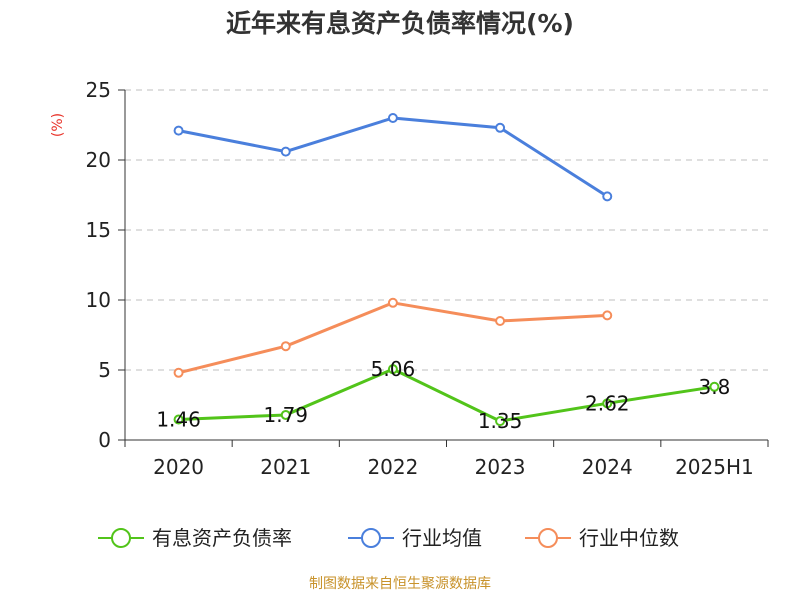  I want to click on y-tick-label: 10, so click(98, 300).